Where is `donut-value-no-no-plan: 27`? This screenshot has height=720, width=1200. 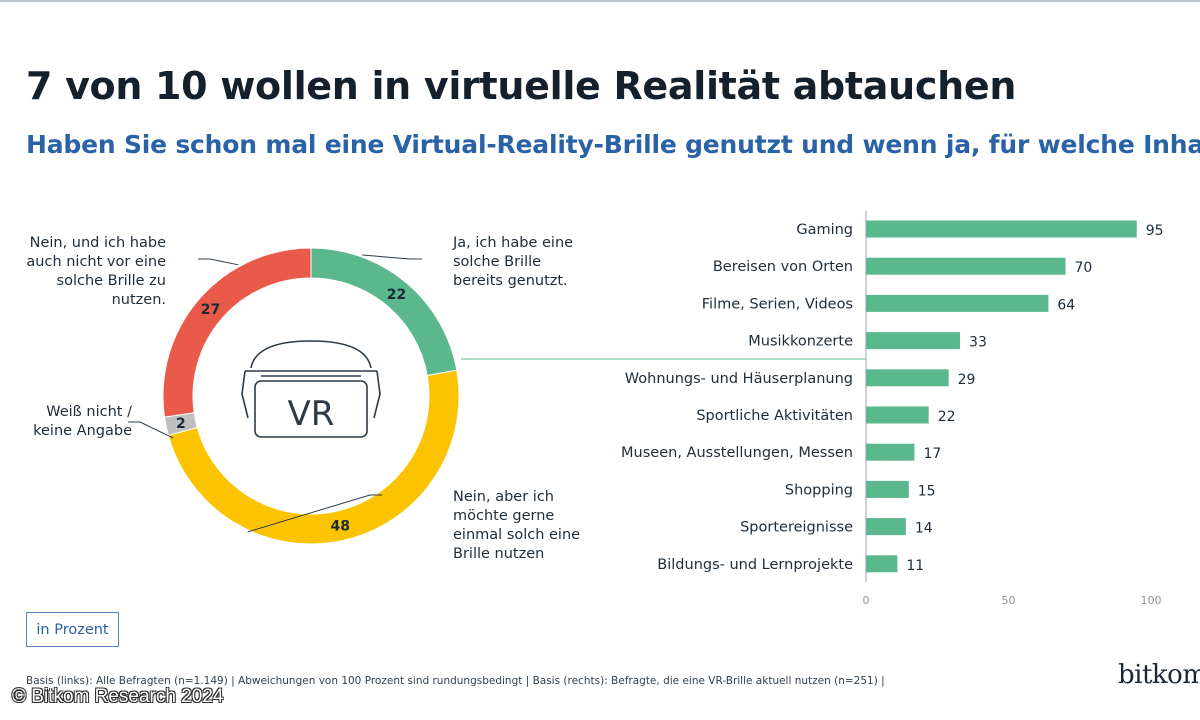
donut-value-no-no-plan: 27 is located at coordinates (210, 310).